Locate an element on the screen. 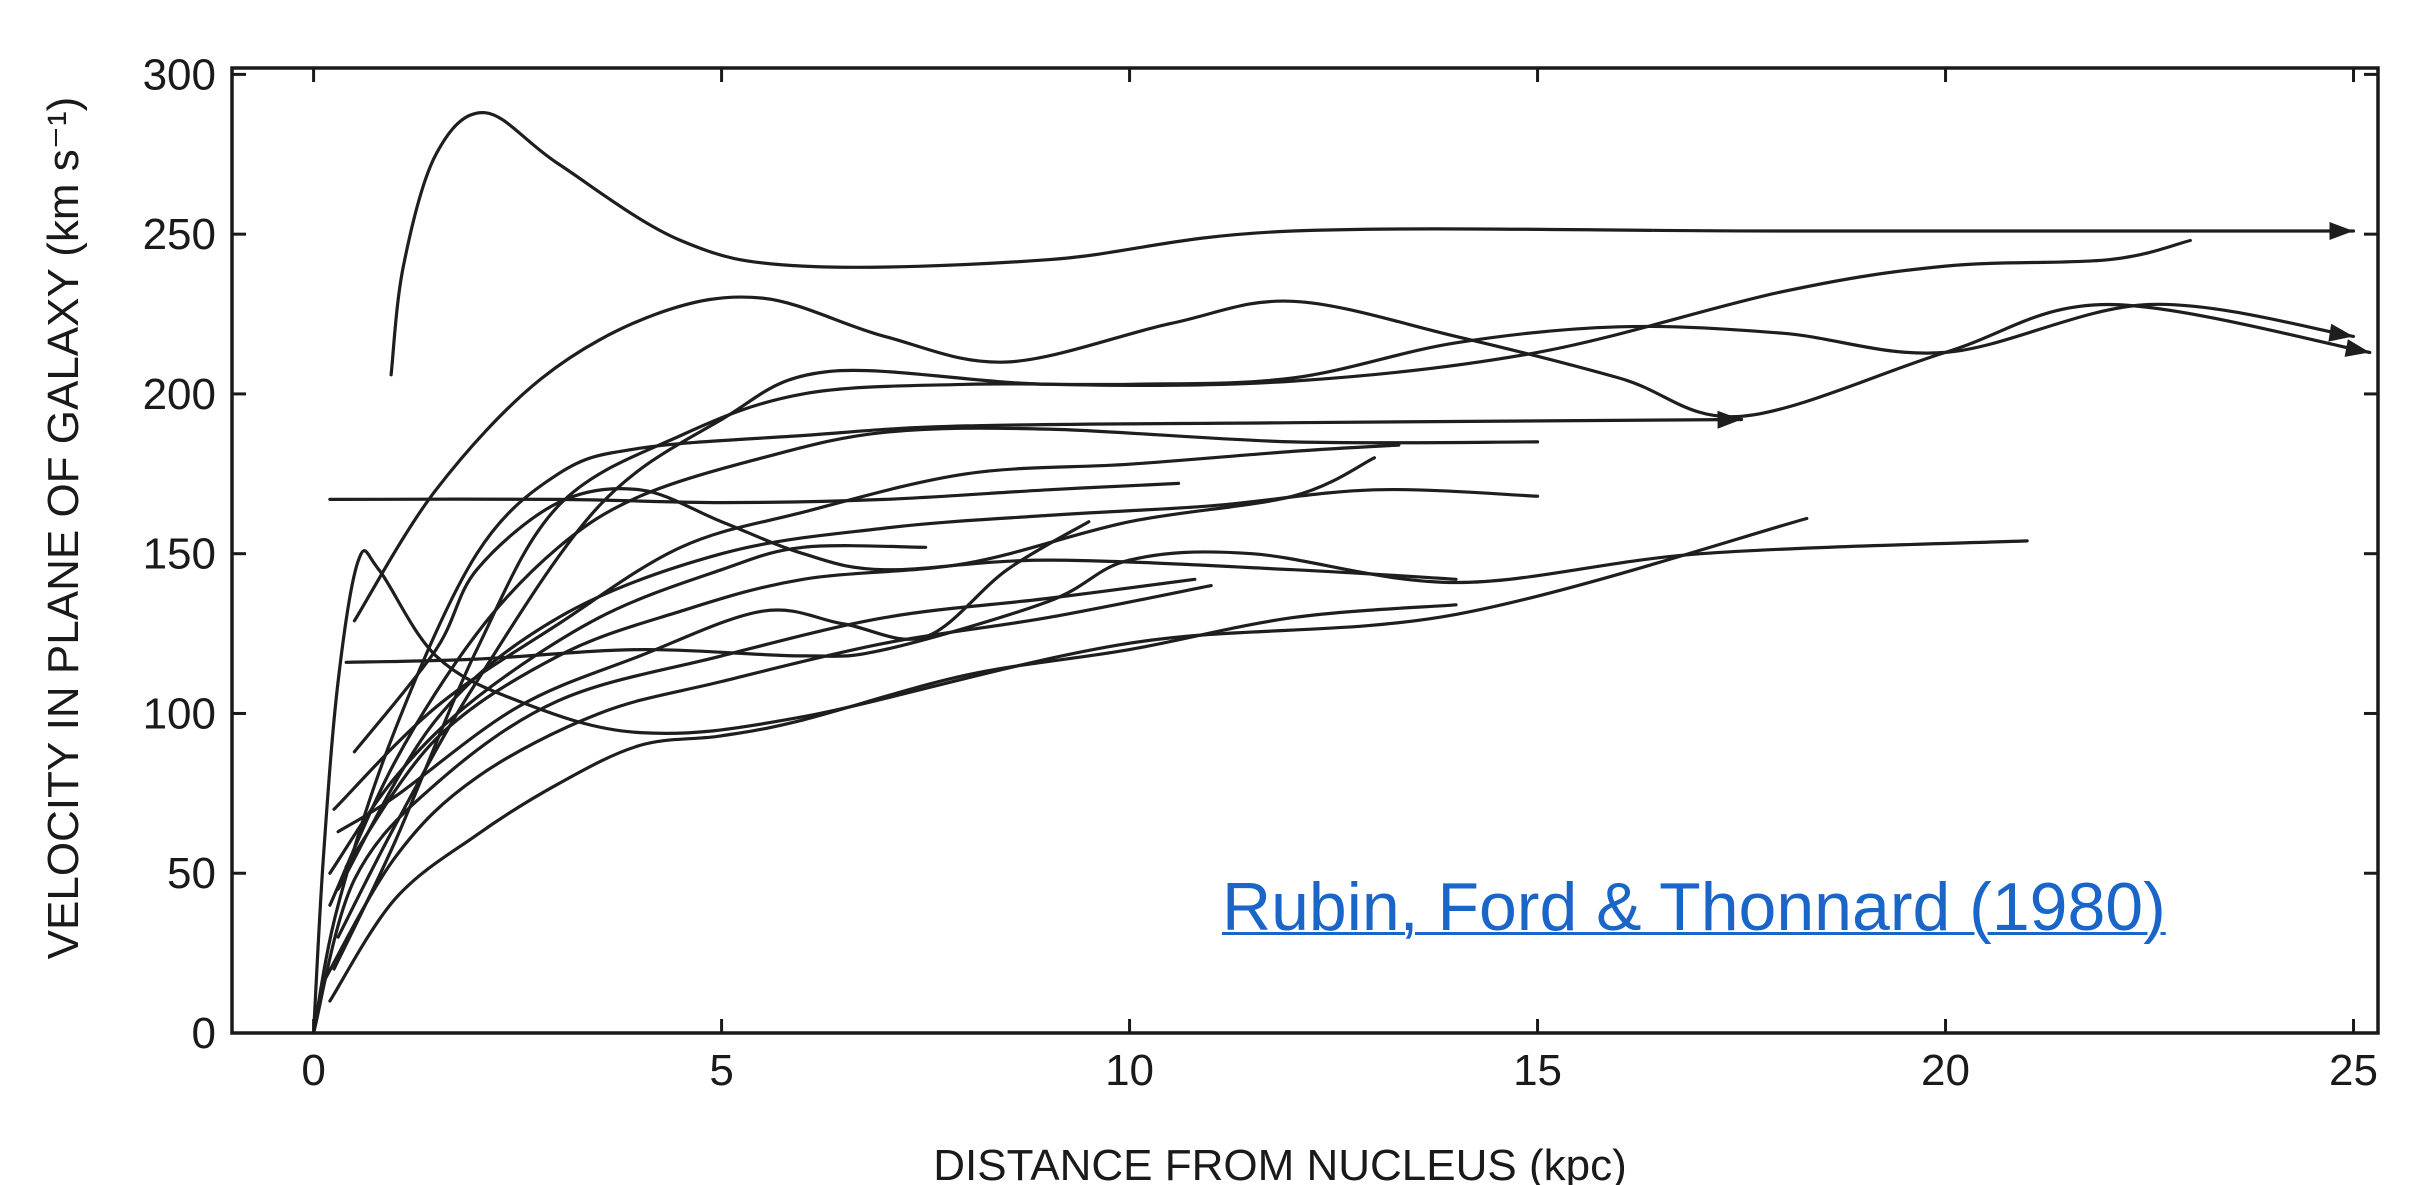 The image size is (2412, 1185). x-axis-label: DISTANCE FROM NUCLEUS (kpc) is located at coordinates (1279, 1163).